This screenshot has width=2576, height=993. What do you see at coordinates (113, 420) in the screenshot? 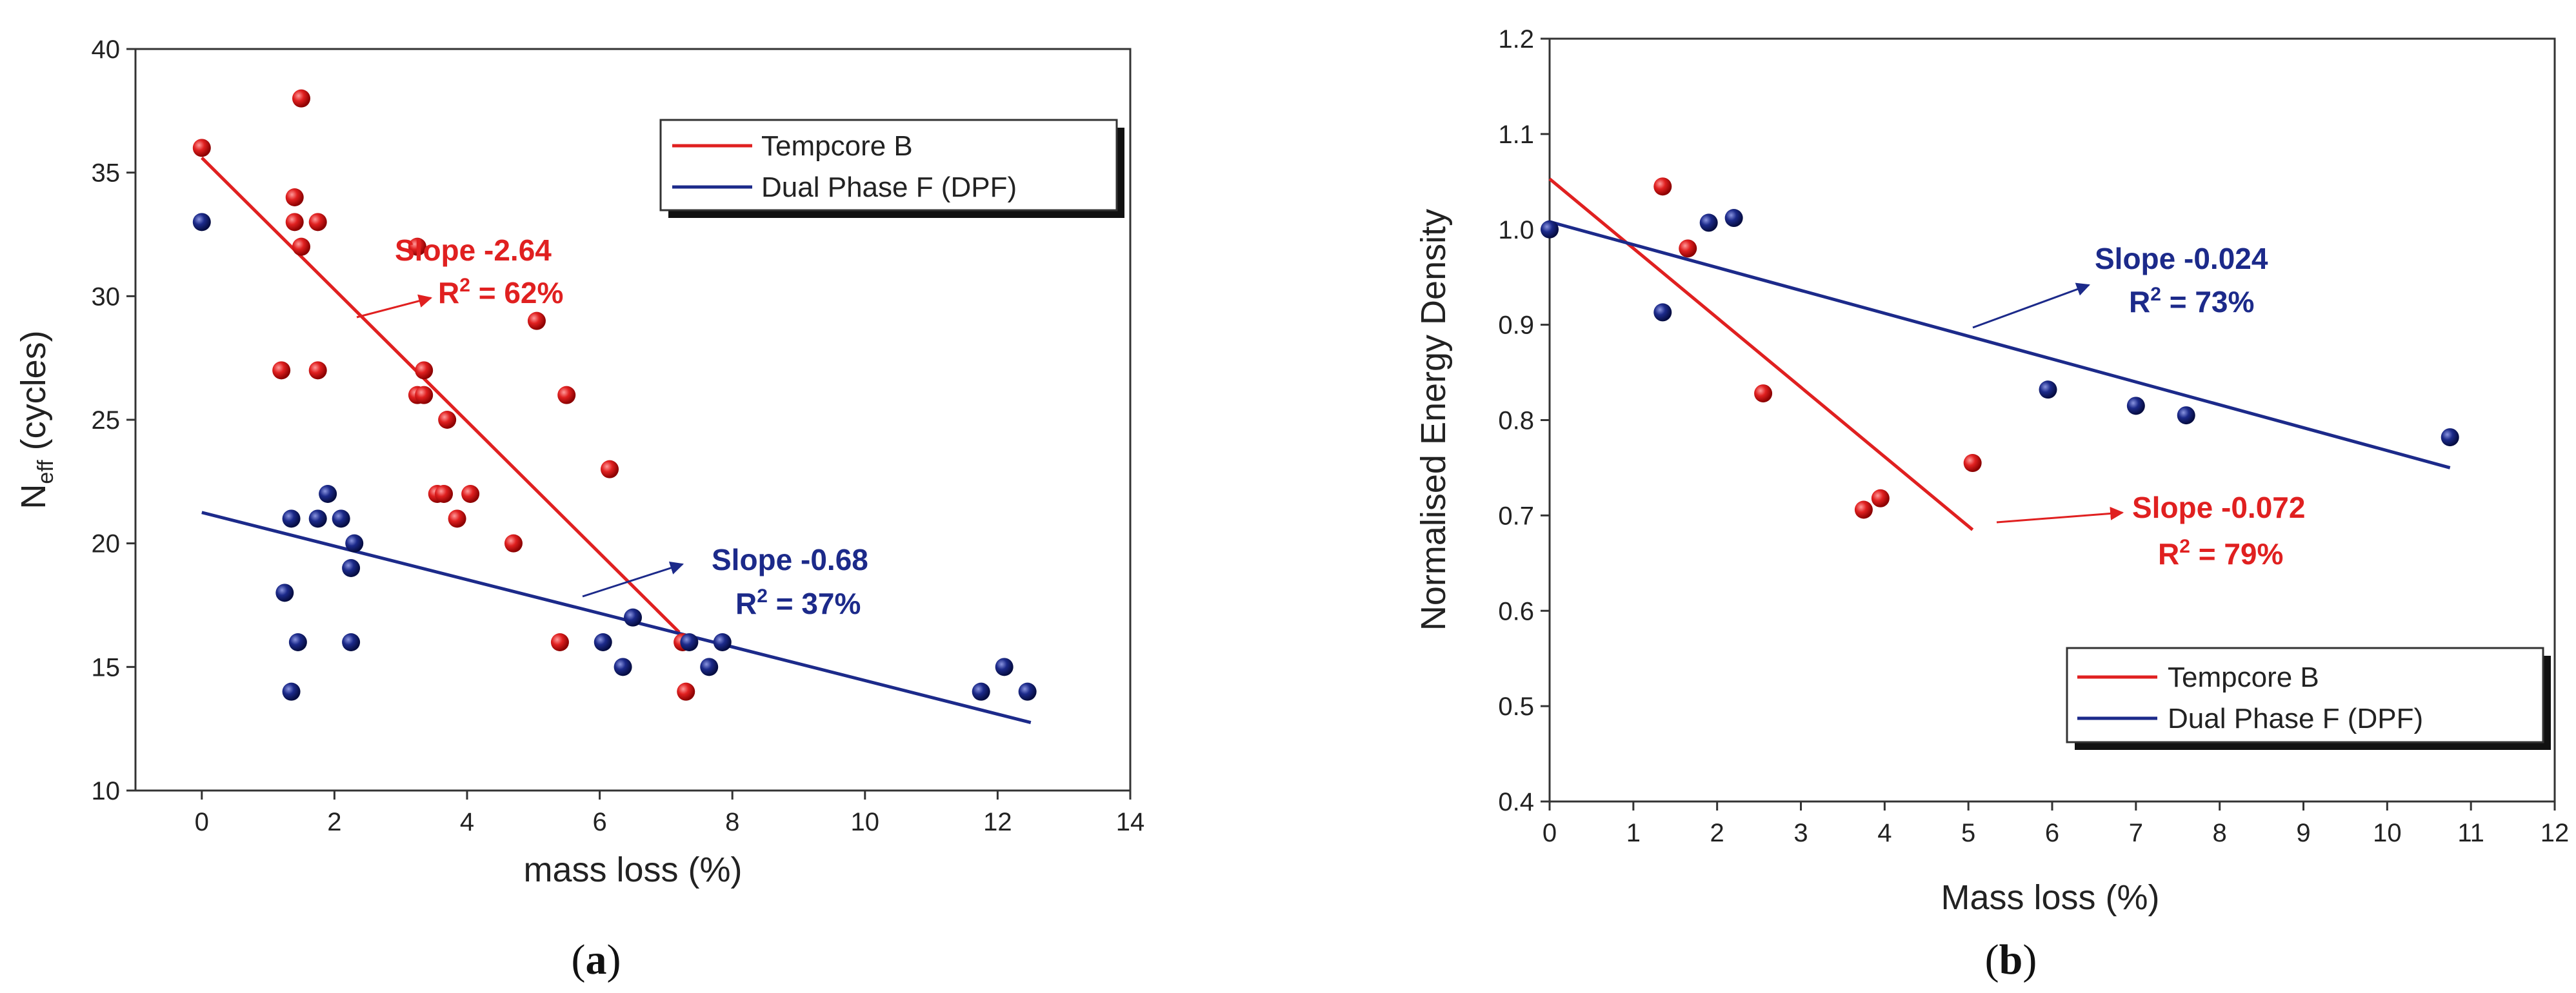
I see `panel-a-y-ticks: 10 15 20 25 30 35 40` at bounding box center [113, 420].